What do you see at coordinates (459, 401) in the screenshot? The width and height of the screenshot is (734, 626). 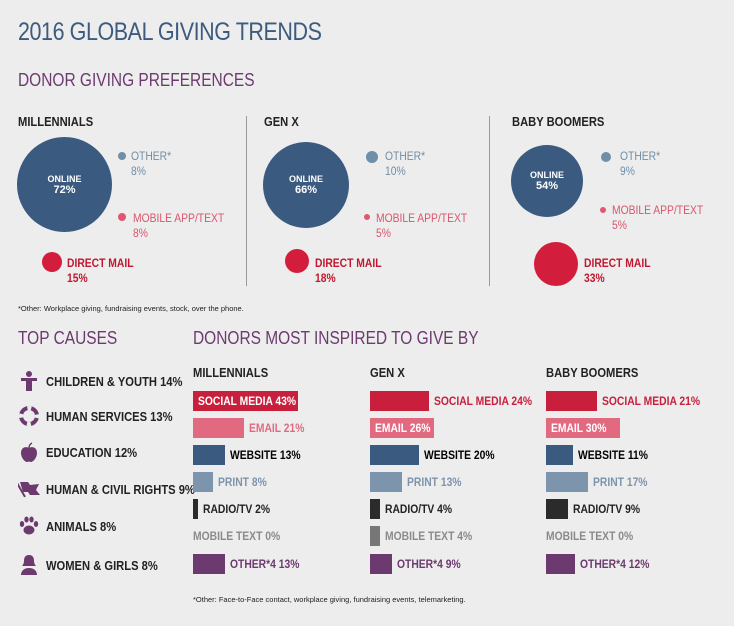 I see `bar-row-social: SOCIAL MEDIA 24%` at bounding box center [459, 401].